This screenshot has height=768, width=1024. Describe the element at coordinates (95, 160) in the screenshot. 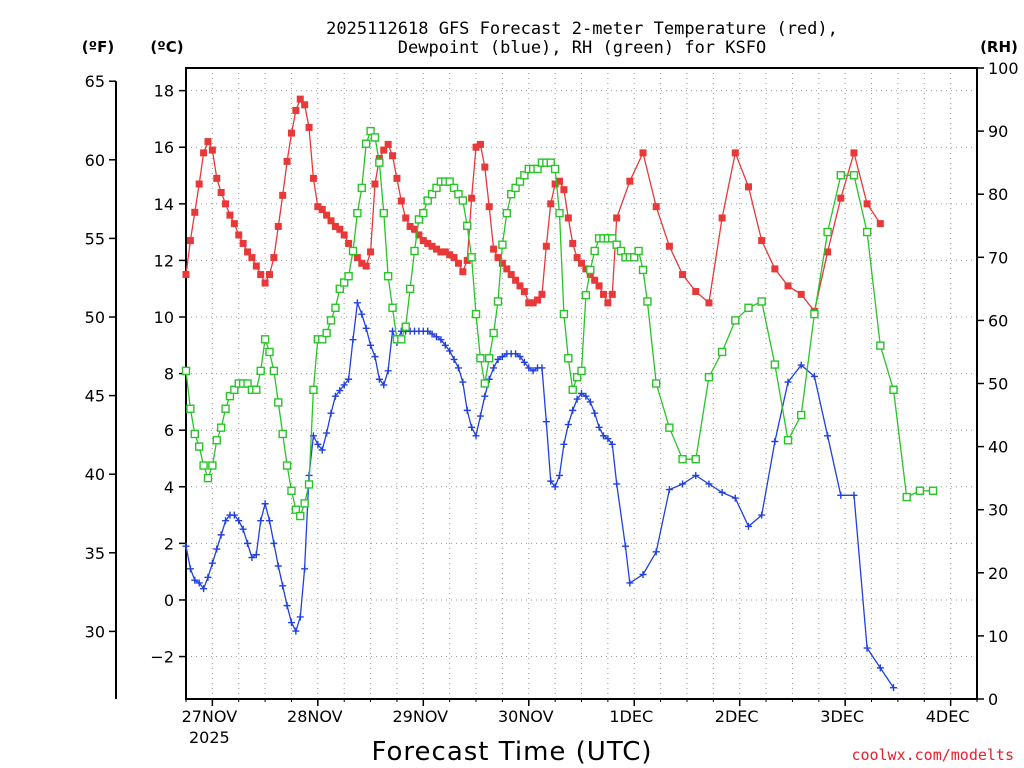

I see `fahrenheit-tick-label: 60` at that location.